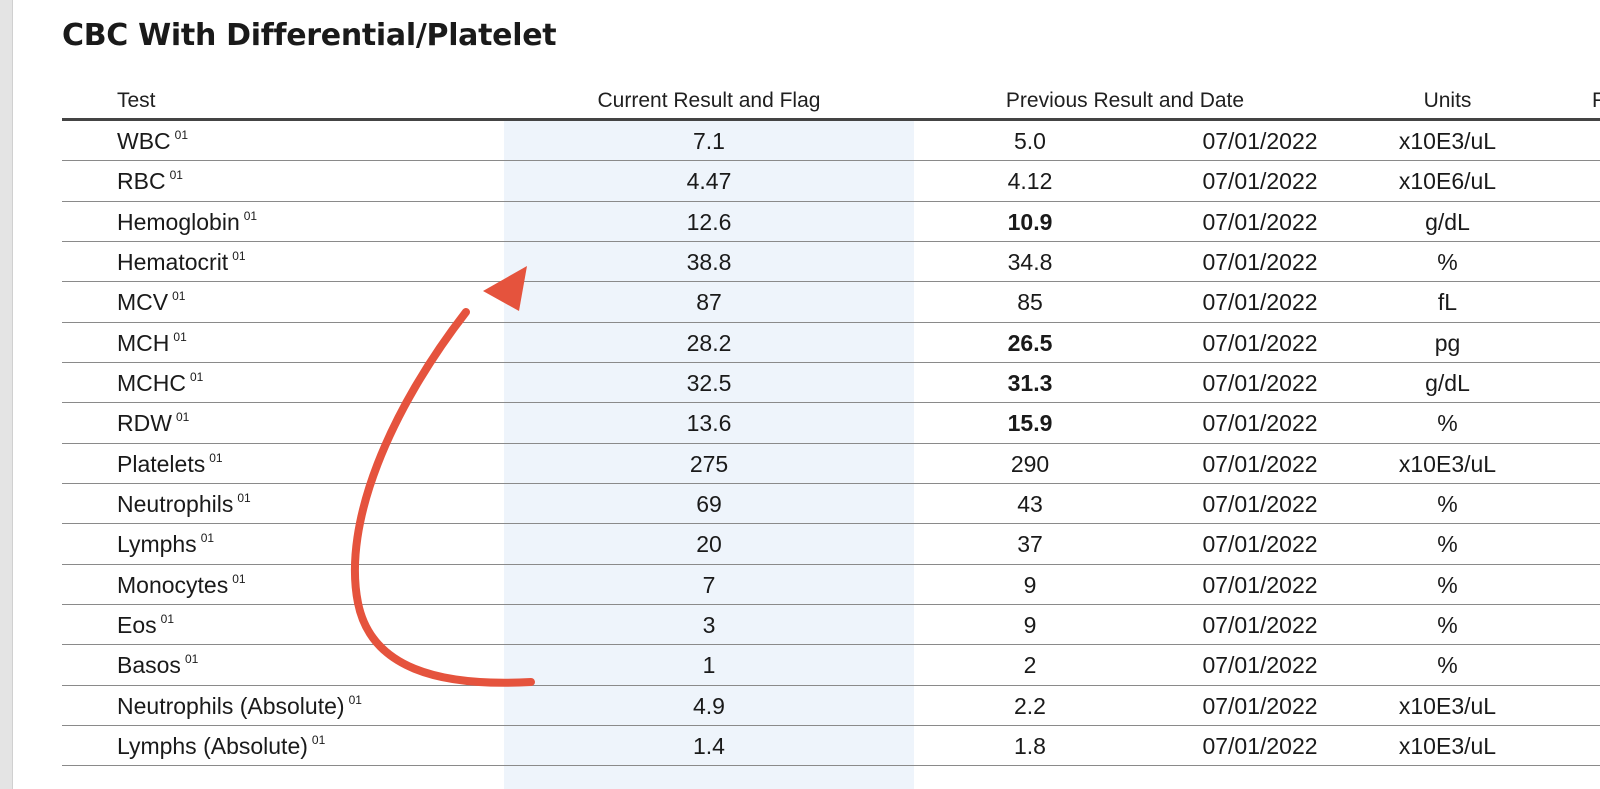 The image size is (1600, 789). What do you see at coordinates (800, 625) in the screenshot?
I see `table-row: Eos 01 3 9 07/01/2022 %` at bounding box center [800, 625].